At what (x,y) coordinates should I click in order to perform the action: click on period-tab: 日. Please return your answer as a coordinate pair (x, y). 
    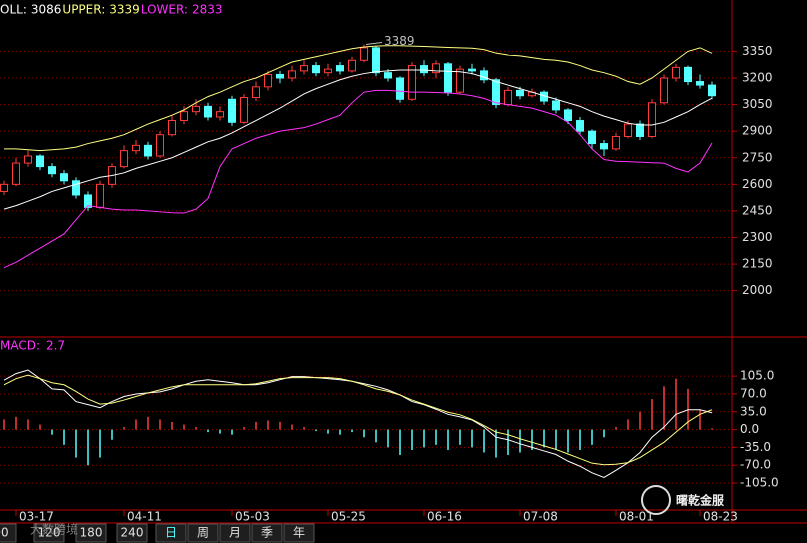
    Looking at the image, I should click on (171, 533).